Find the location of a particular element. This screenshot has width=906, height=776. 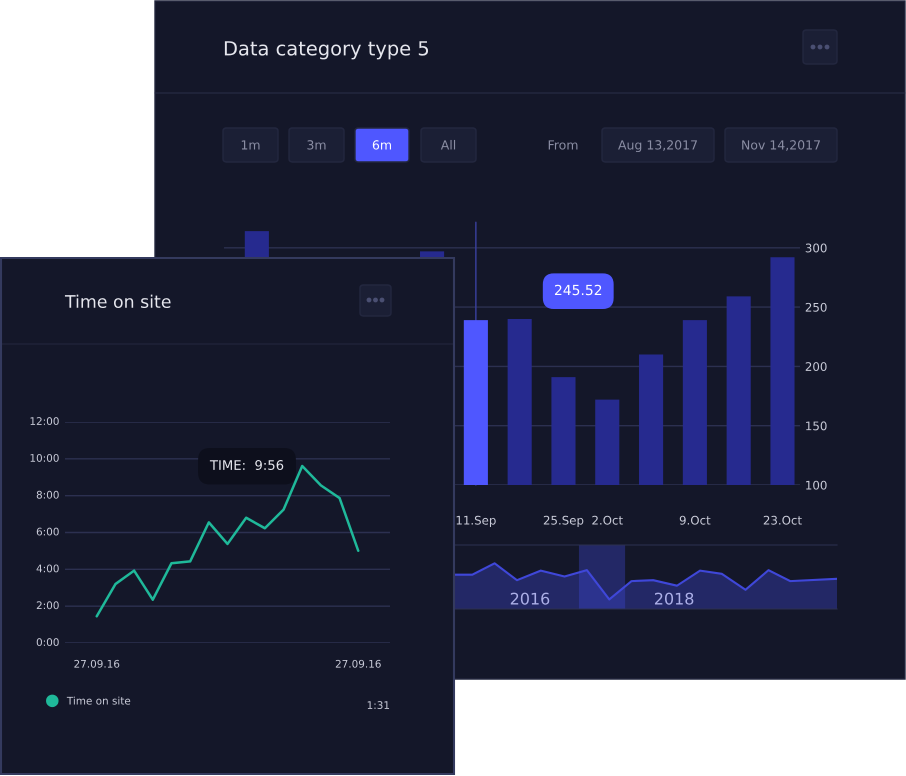

y-tick-label: 200 is located at coordinates (816, 367).